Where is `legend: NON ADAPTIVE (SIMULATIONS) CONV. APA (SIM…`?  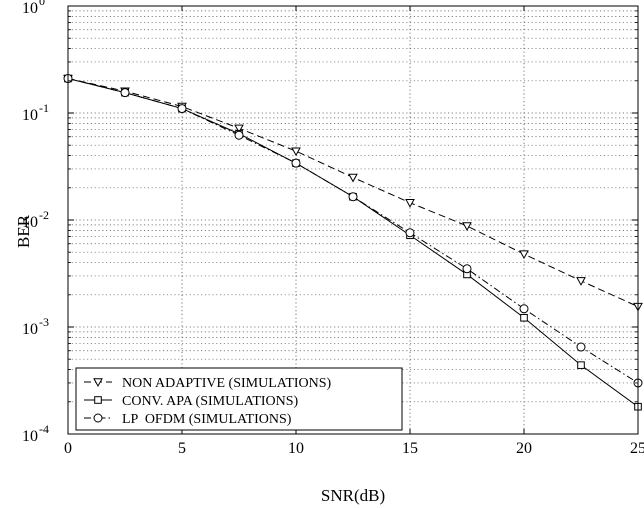
legend: NON ADAPTIVE (SIMULATIONS) CONV. APA (SIM… is located at coordinates (239, 399).